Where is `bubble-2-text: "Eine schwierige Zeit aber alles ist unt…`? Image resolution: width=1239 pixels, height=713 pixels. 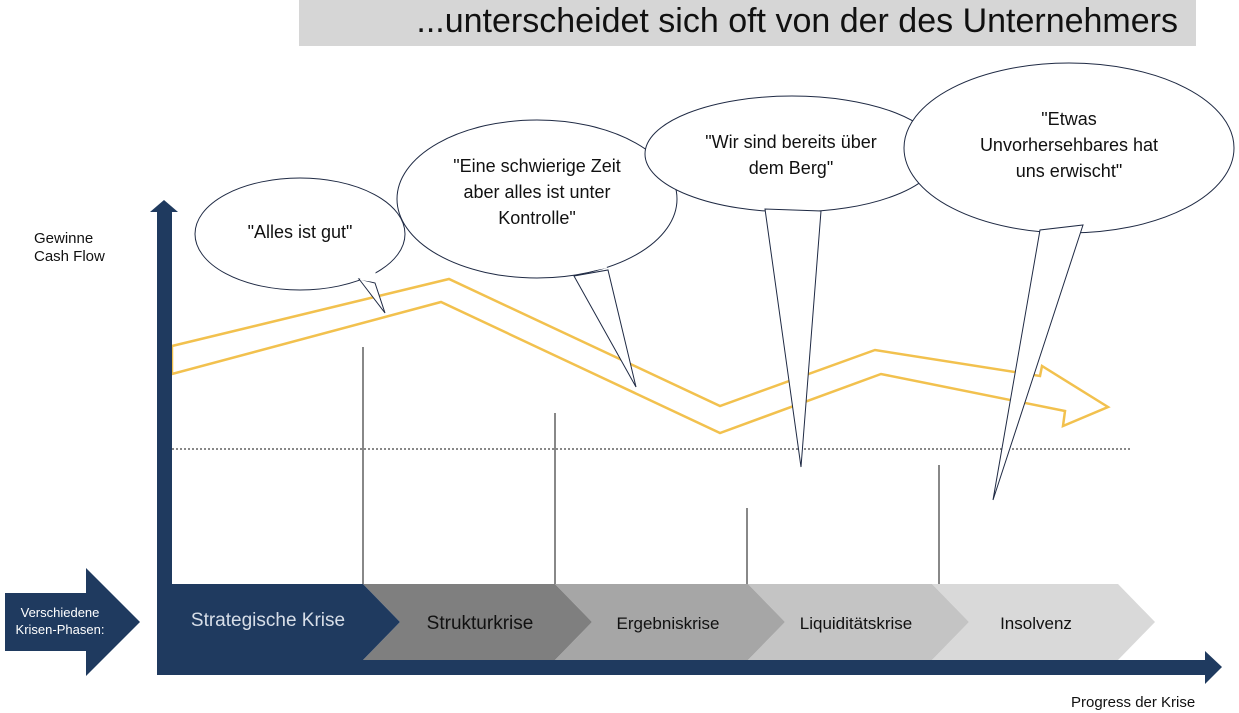 bubble-2-text: "Eine schwierige Zeit aber alles ist unt… is located at coordinates (537, 192).